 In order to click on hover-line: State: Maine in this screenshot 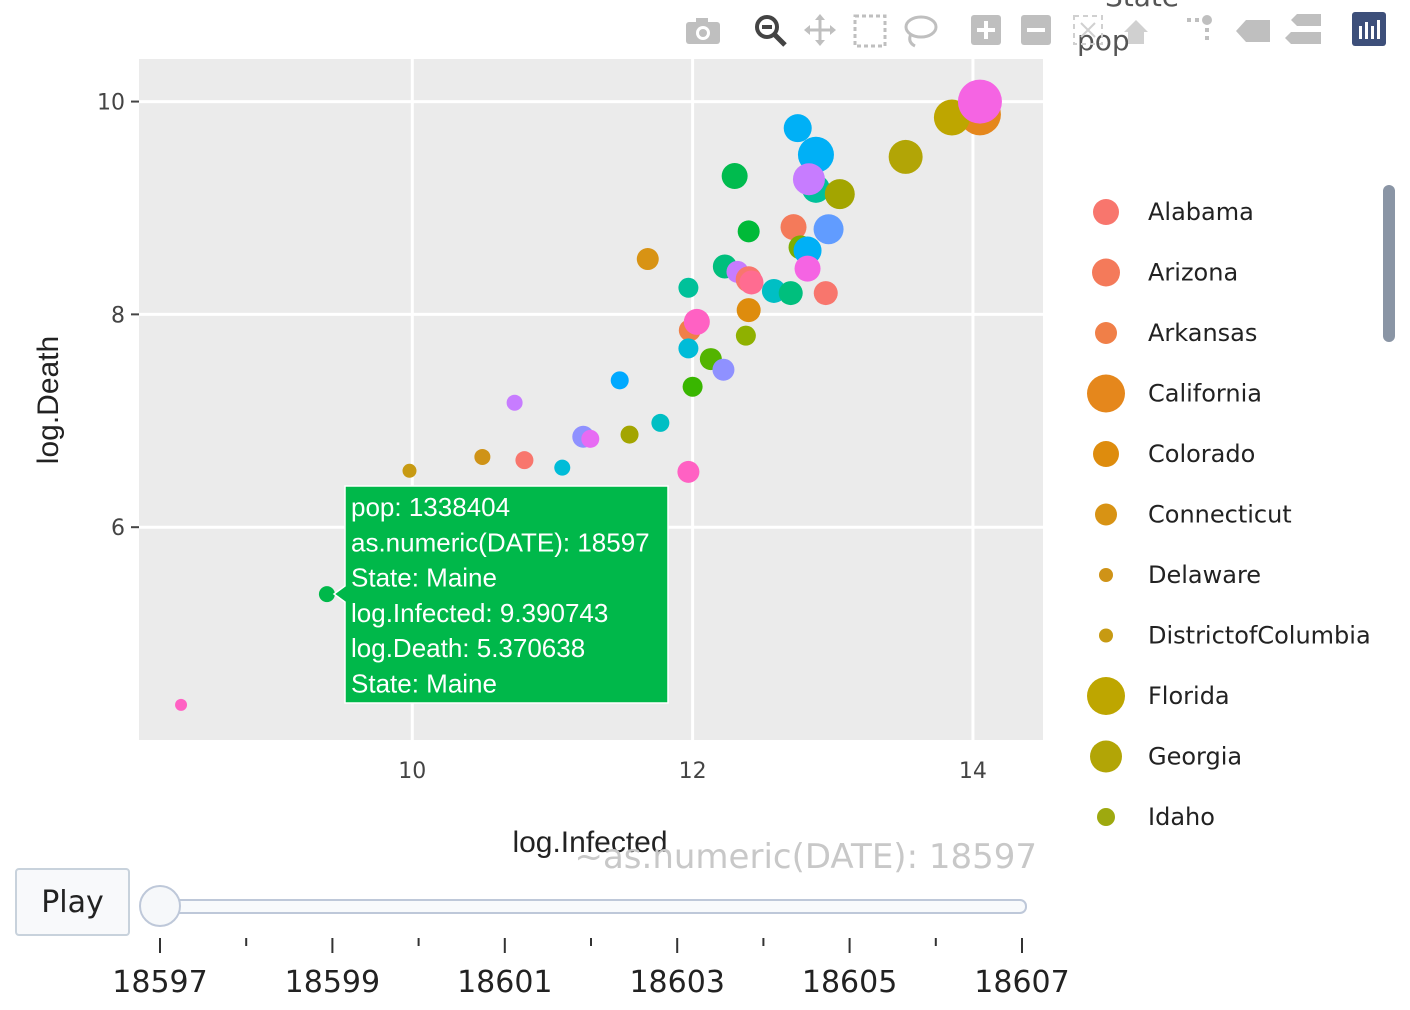, I will do `click(424, 684)`.